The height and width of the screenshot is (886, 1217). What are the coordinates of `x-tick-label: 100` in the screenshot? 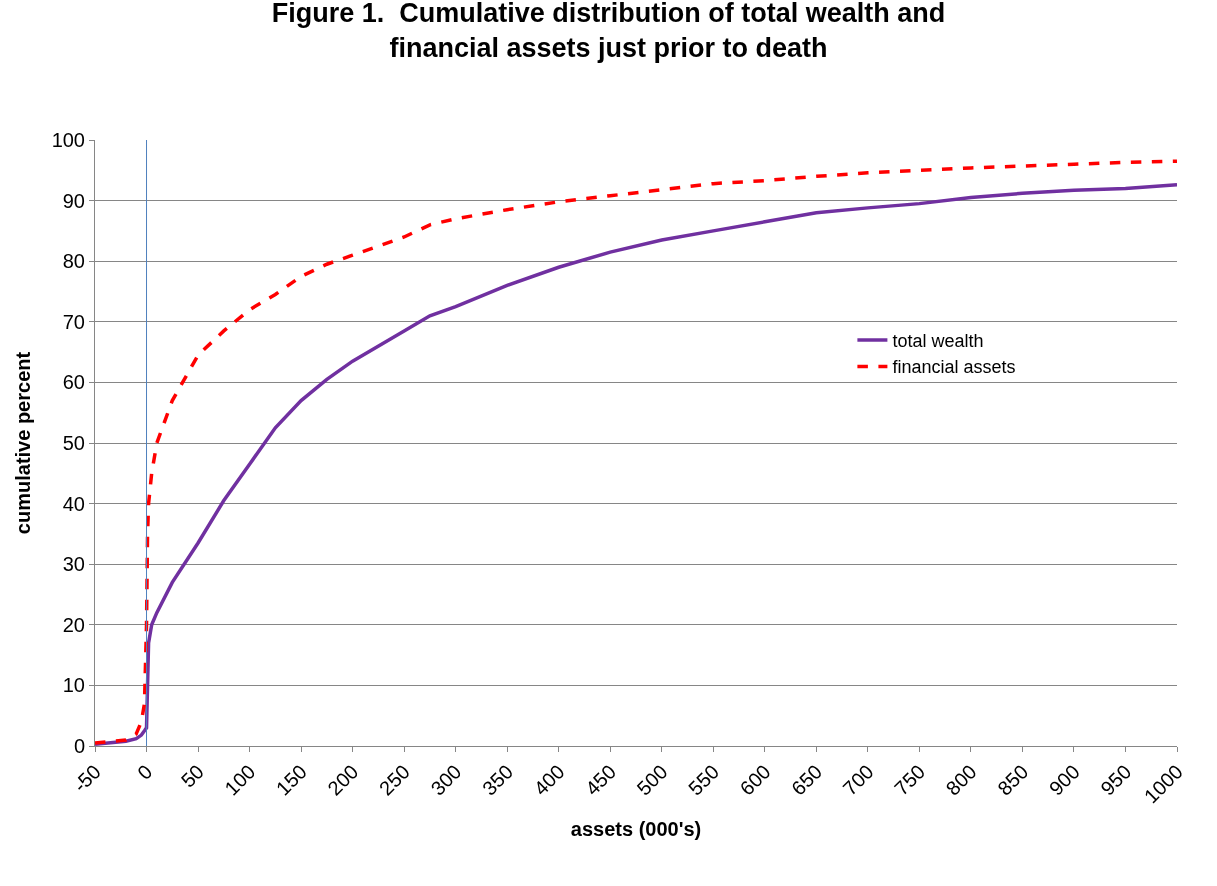 It's located at (240, 780).